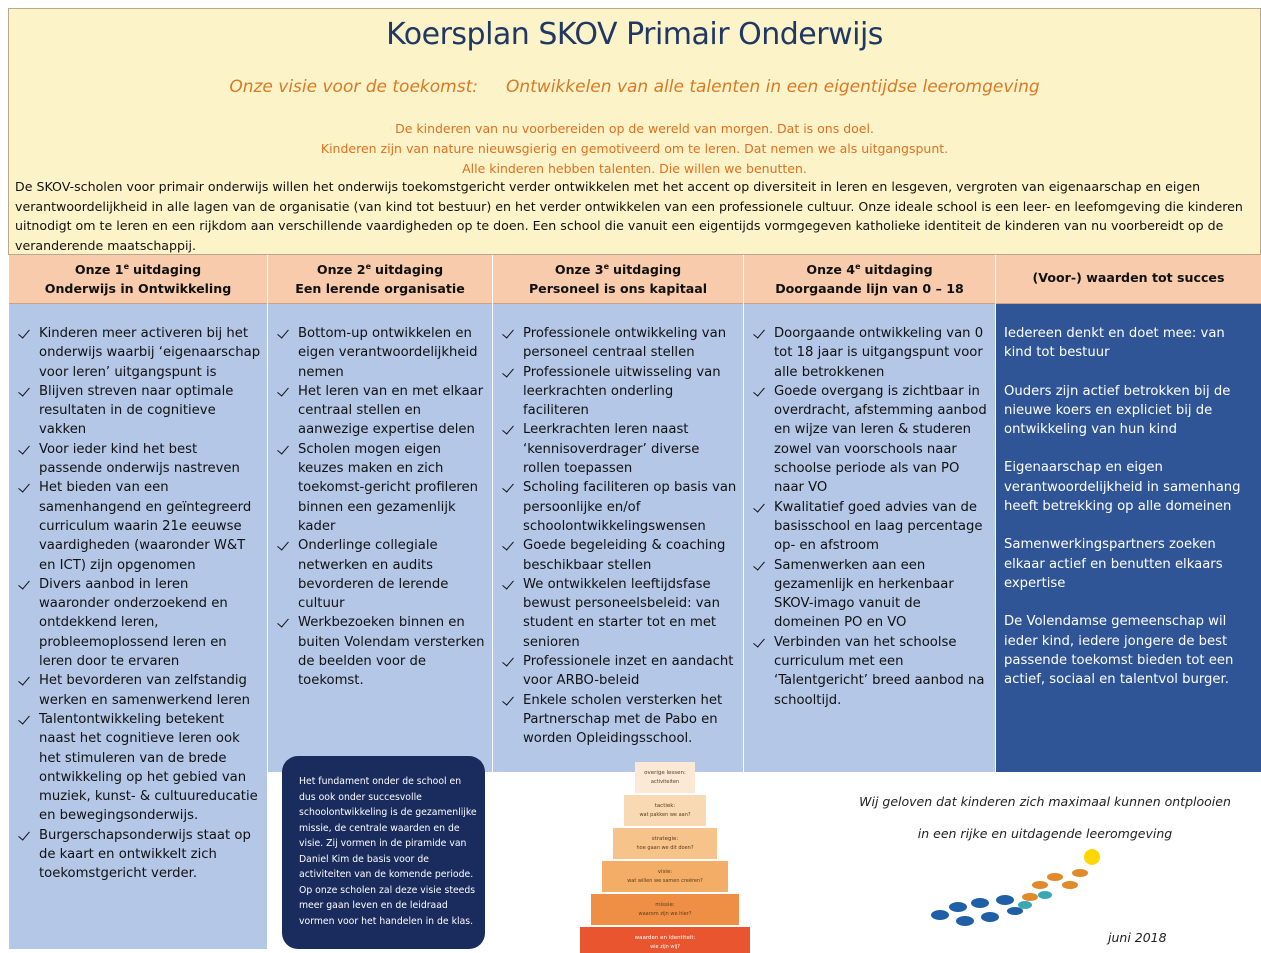  I want to click on pyramid-text: wie zijn wij?, so click(665, 947).